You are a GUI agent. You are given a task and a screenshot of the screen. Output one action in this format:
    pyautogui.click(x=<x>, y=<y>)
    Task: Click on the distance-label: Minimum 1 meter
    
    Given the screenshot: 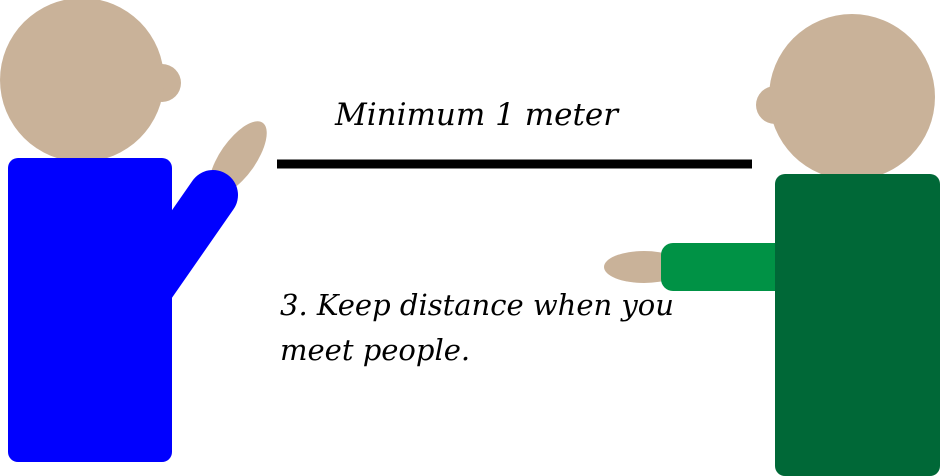 What is the action you would take?
    pyautogui.click(x=477, y=115)
    